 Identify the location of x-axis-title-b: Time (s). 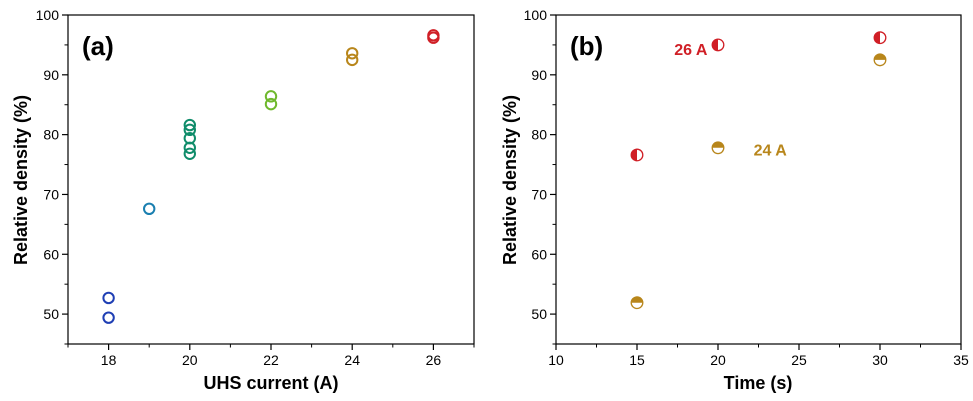
(758, 383).